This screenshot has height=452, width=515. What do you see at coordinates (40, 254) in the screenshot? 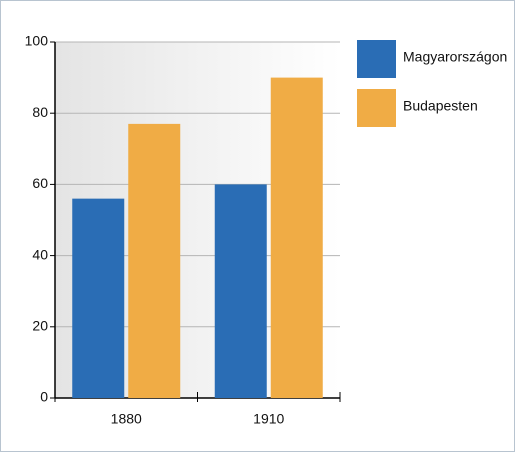
I see `y-tick-label: 40` at bounding box center [40, 254].